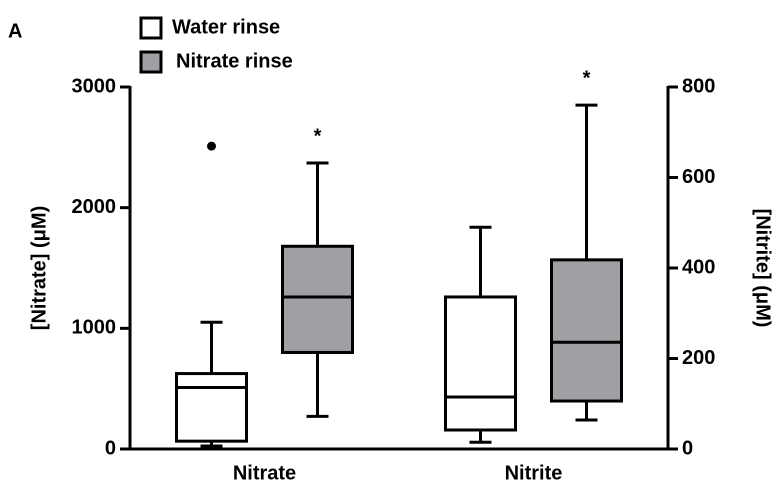 This screenshot has height=490, width=783. Describe the element at coordinates (226, 27) in the screenshot. I see `legend-label: Water rinse` at that location.